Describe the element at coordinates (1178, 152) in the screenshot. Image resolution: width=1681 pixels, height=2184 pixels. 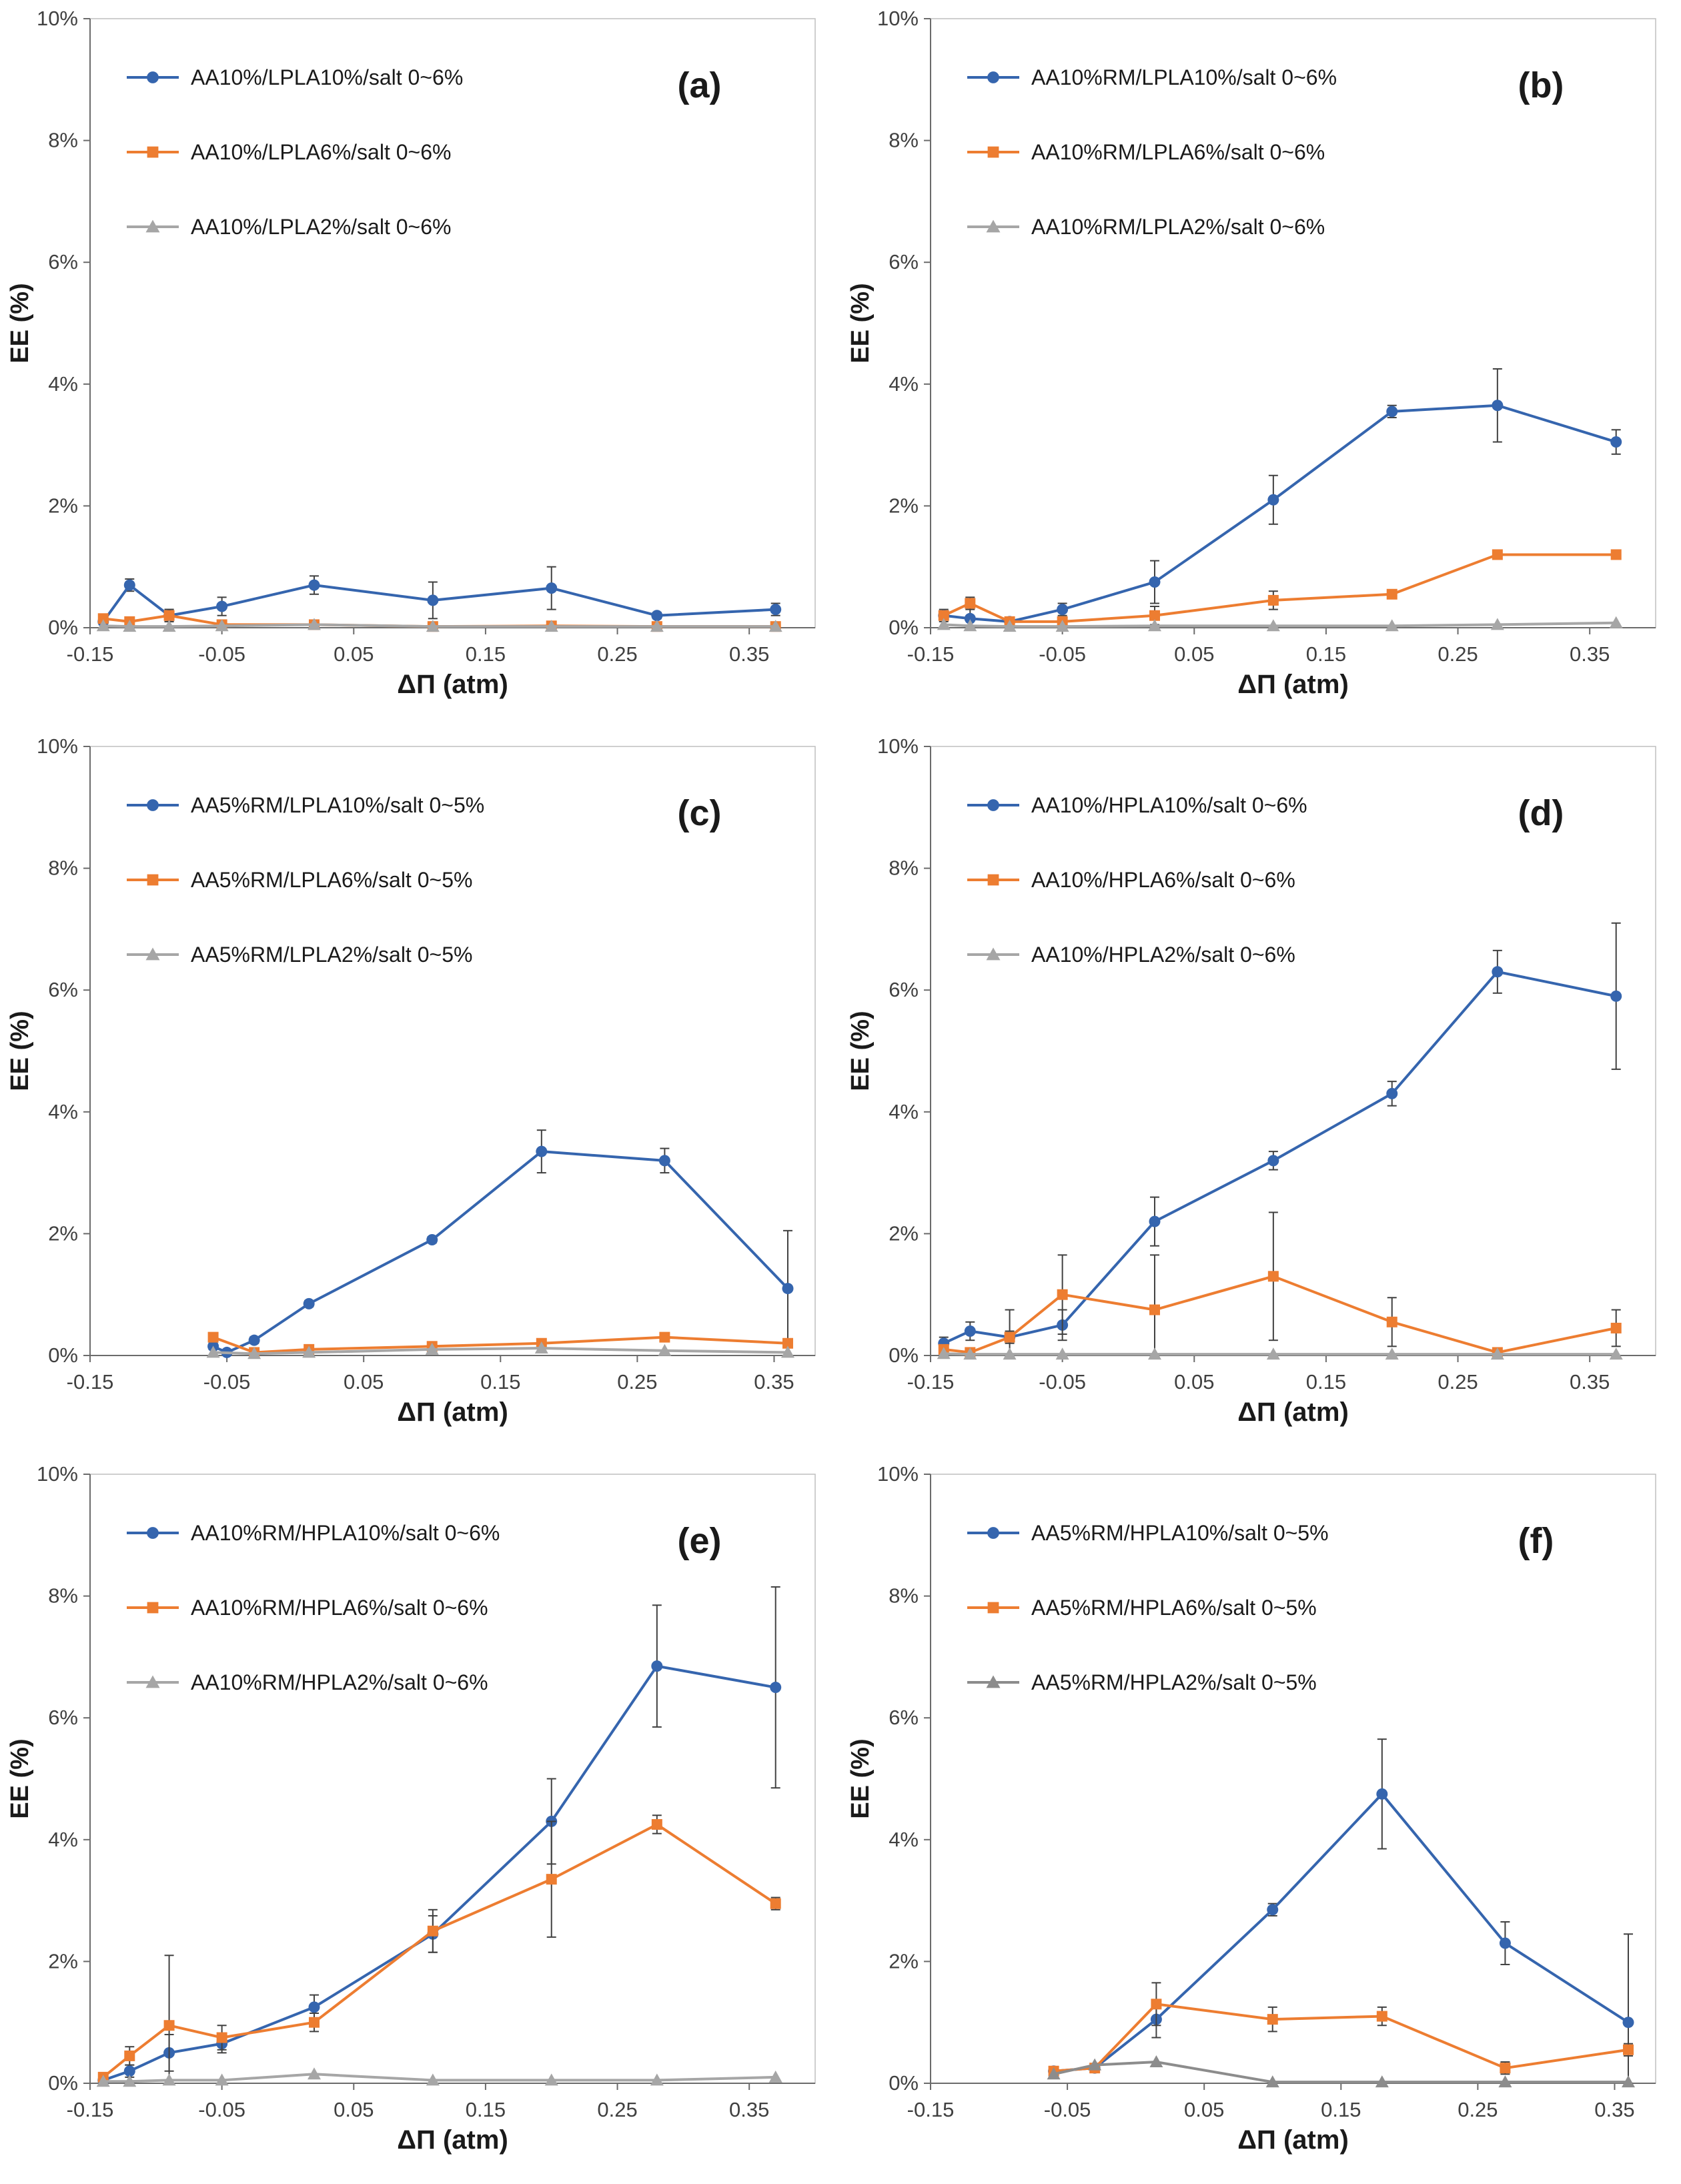
I see `legend-label: AA10%RM/LPLA6%/salt 0~6%` at that location.